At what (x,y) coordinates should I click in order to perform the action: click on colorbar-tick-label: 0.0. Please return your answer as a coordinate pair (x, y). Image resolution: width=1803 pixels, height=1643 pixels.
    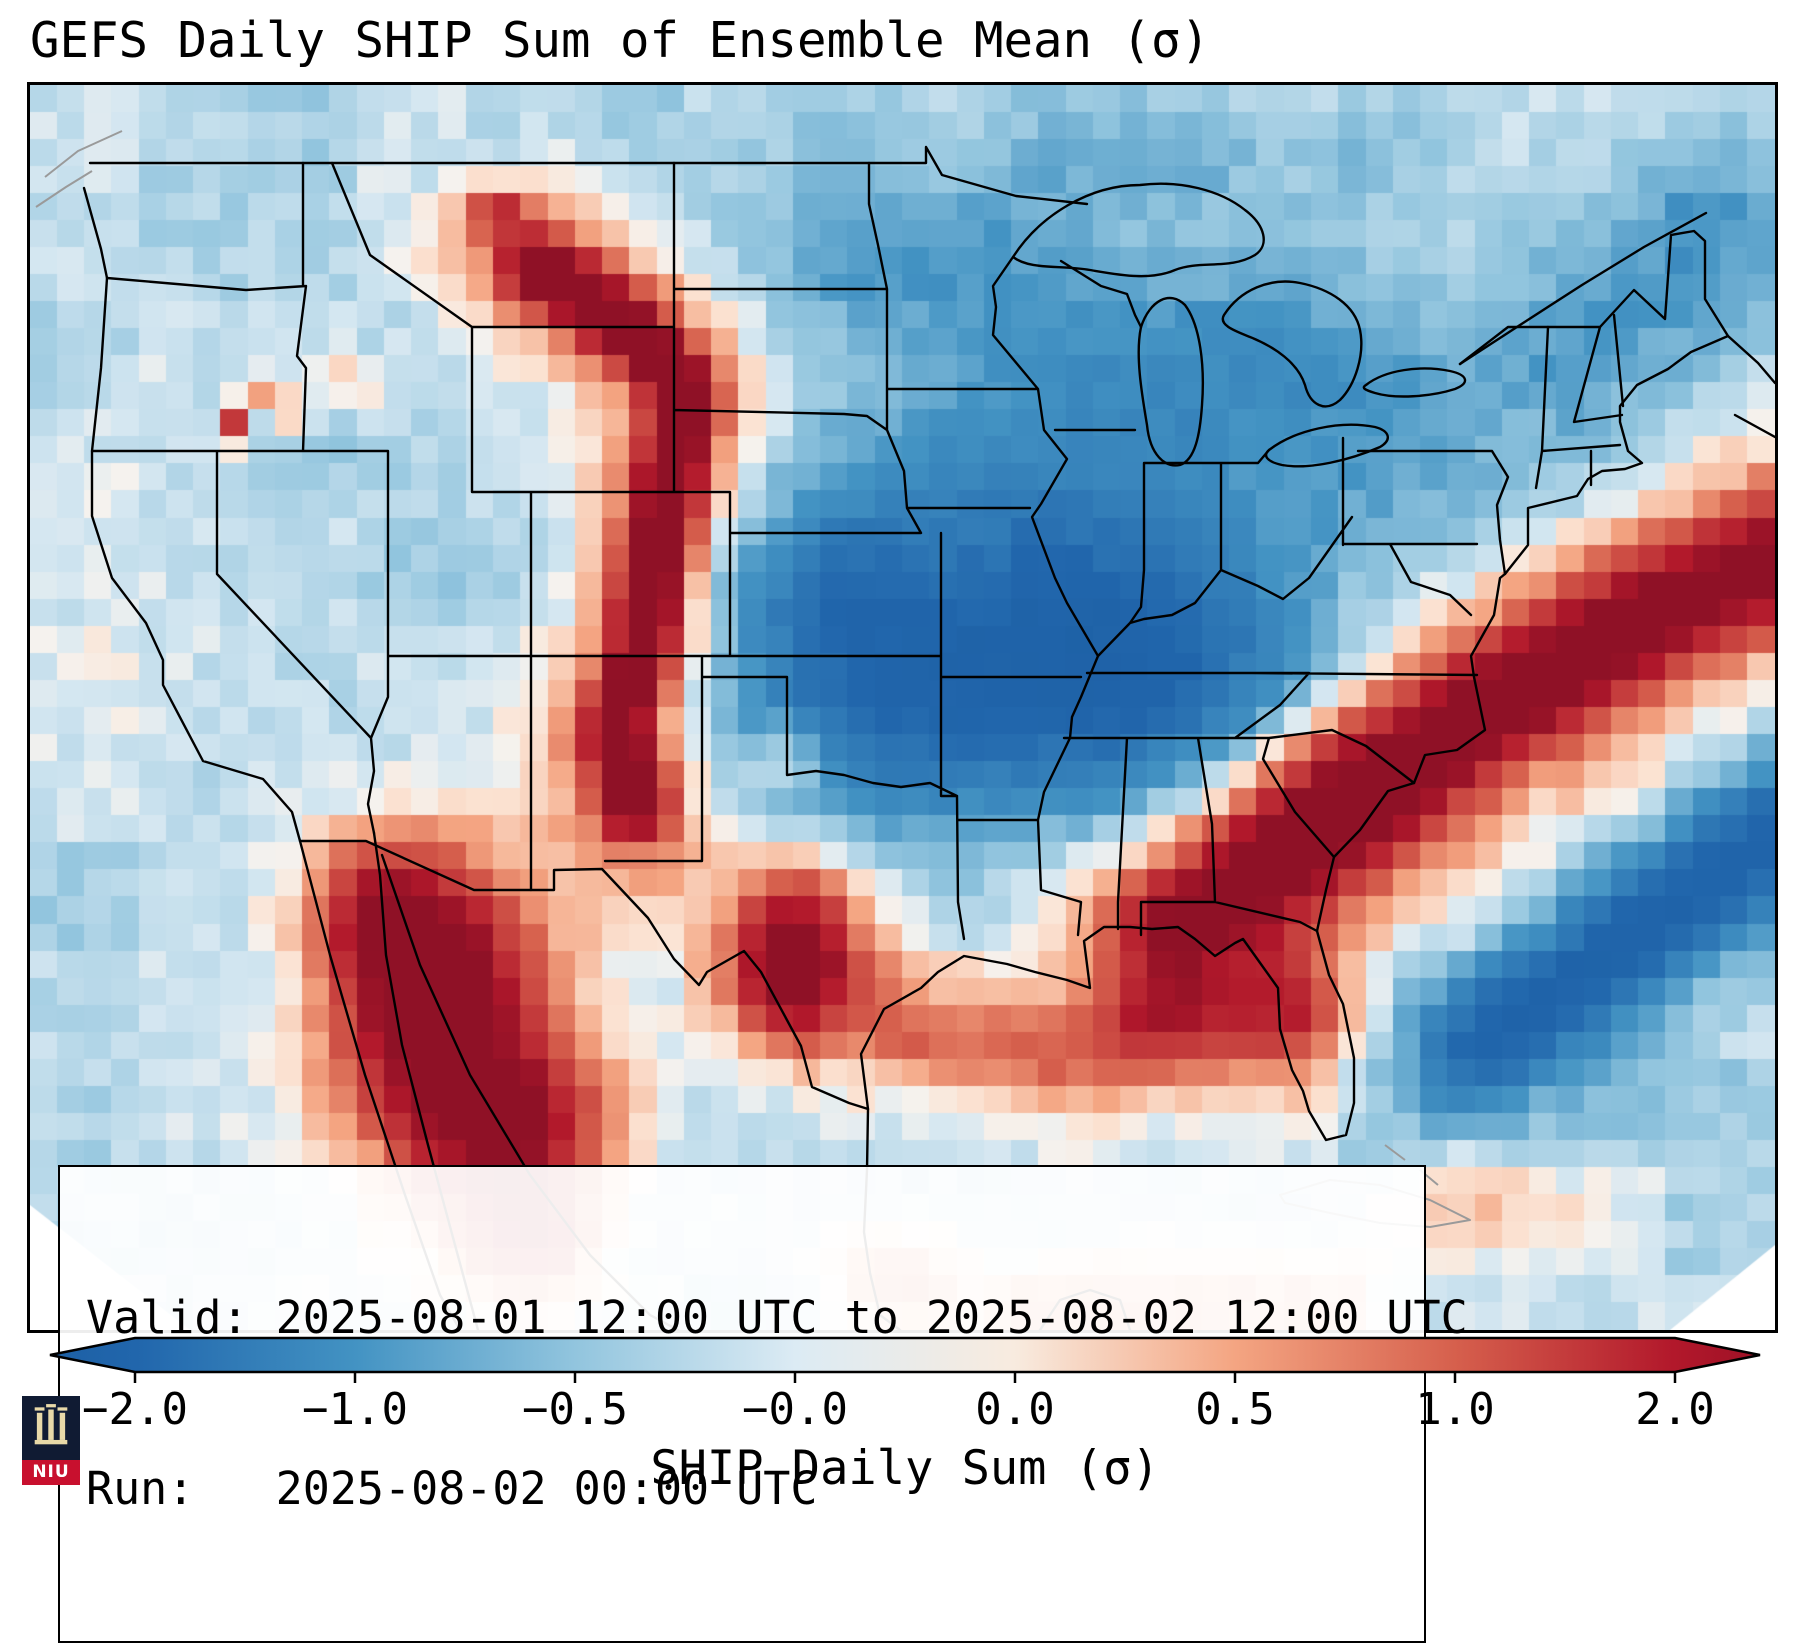
    Looking at the image, I should click on (1015, 1409).